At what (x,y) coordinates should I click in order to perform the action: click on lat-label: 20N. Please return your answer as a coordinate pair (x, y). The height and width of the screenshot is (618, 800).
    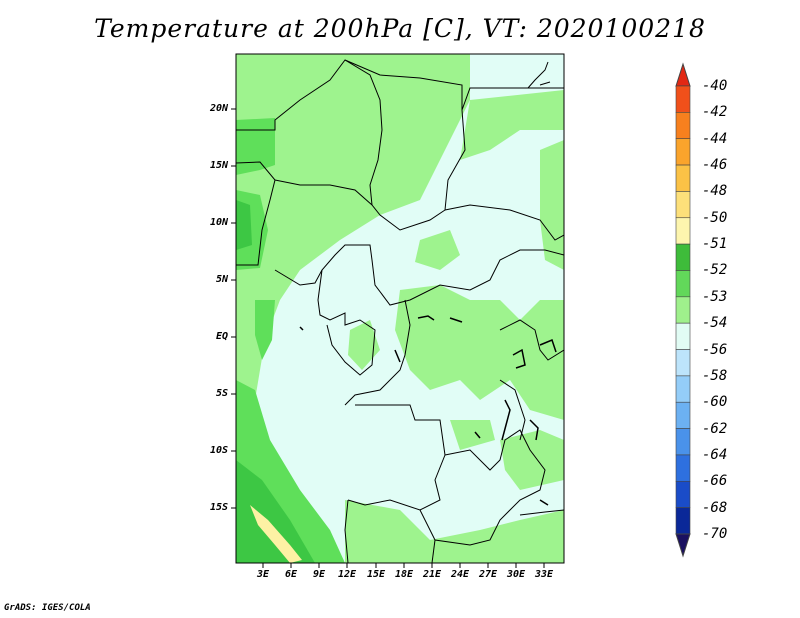
    Looking at the image, I should click on (218, 108).